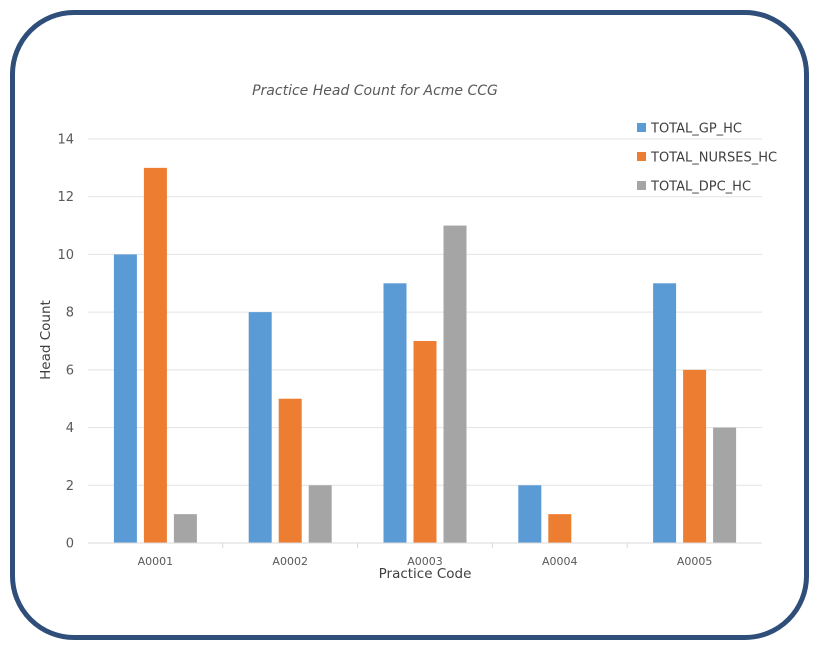 This screenshot has width=819, height=645. Describe the element at coordinates (713, 158) in the screenshot. I see `legend-label: TOTAL_NURSES_HC` at that location.